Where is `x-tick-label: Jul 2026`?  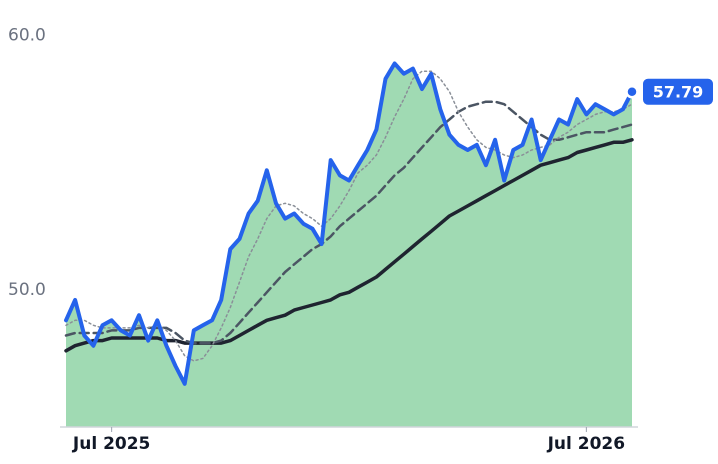
x-tick-label: Jul 2026 is located at coordinates (586, 444).